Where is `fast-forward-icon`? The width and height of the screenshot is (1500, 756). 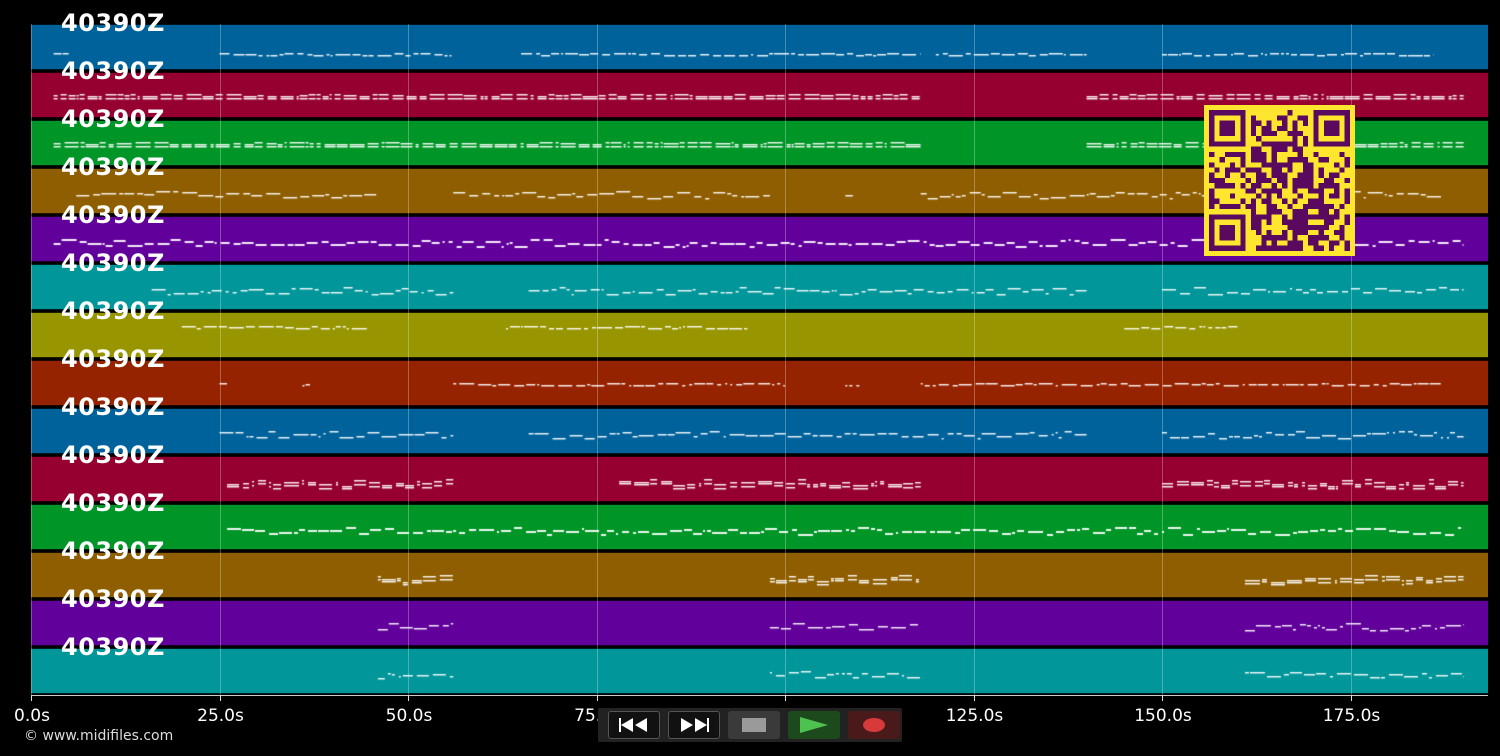 fast-forward-icon is located at coordinates (695, 725).